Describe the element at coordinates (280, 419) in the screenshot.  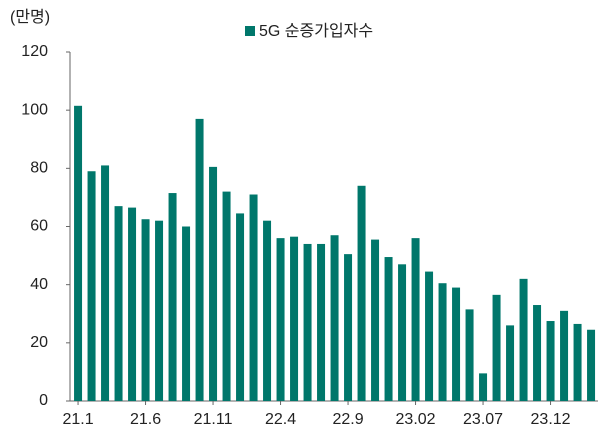
I see `x-tick-label: 22.4` at that location.